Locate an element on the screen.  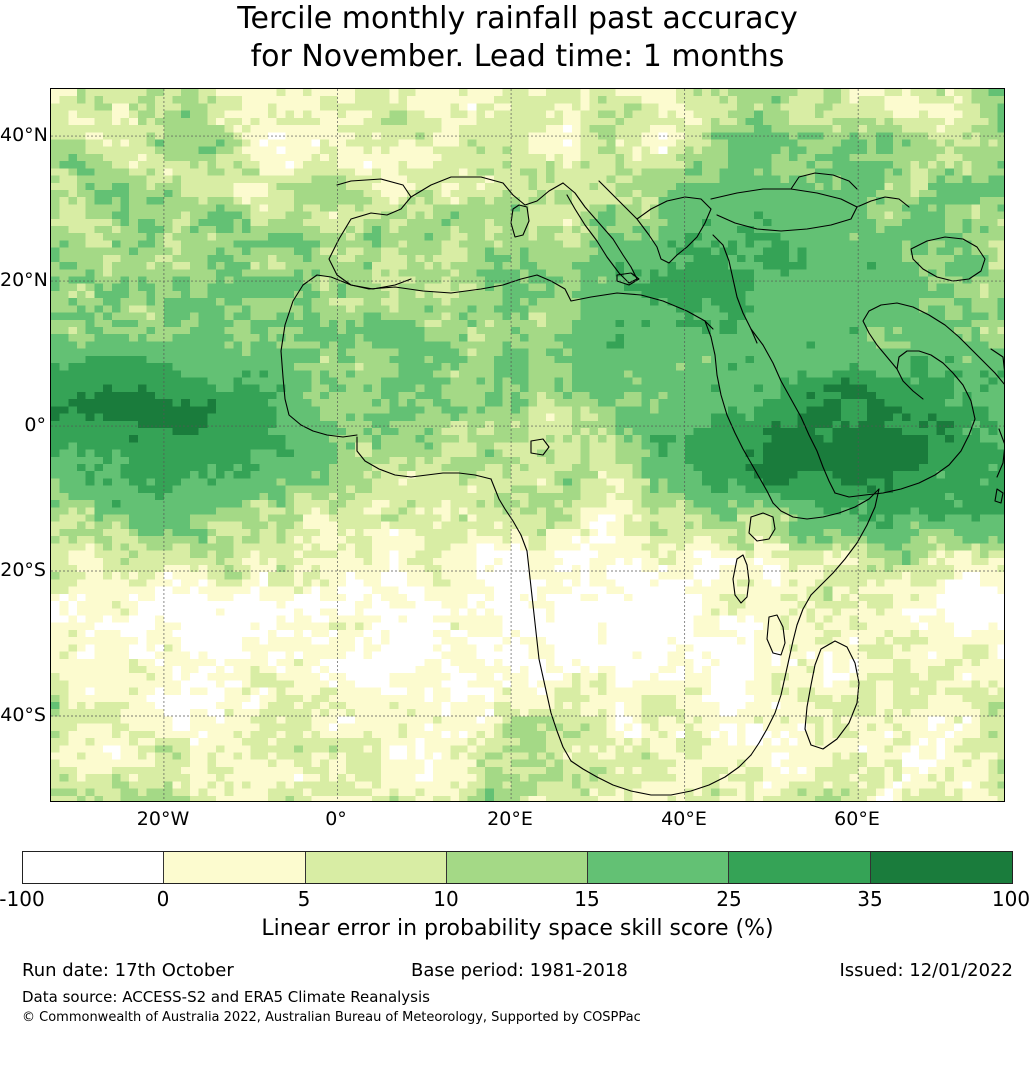
colorbar is located at coordinates (517, 867).